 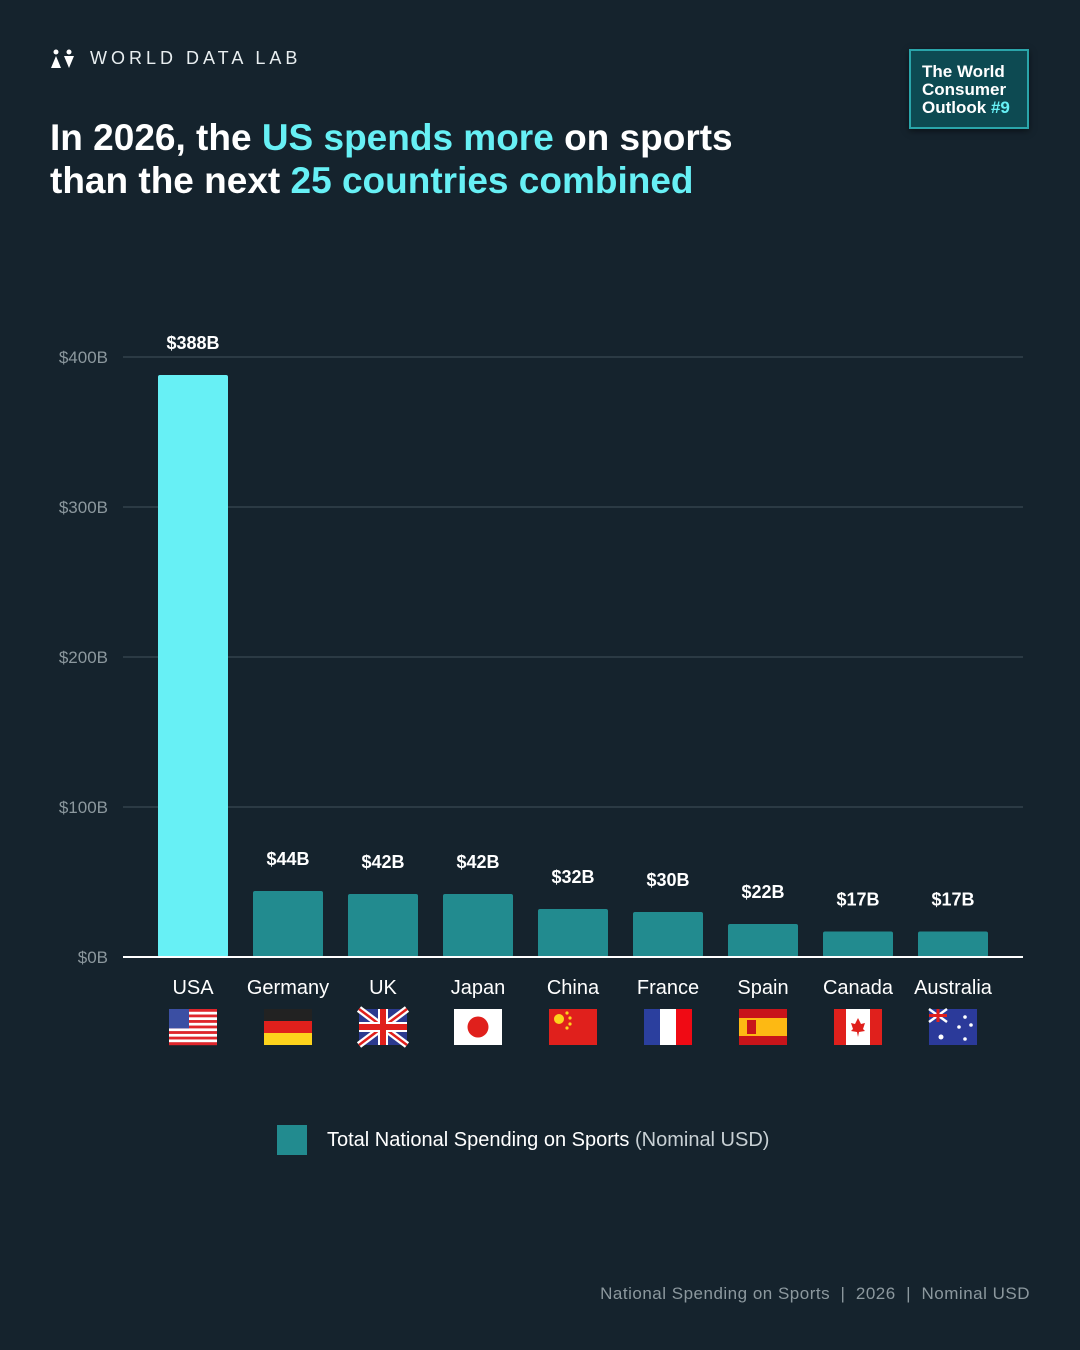 What do you see at coordinates (573, 933) in the screenshot?
I see `bar-china` at bounding box center [573, 933].